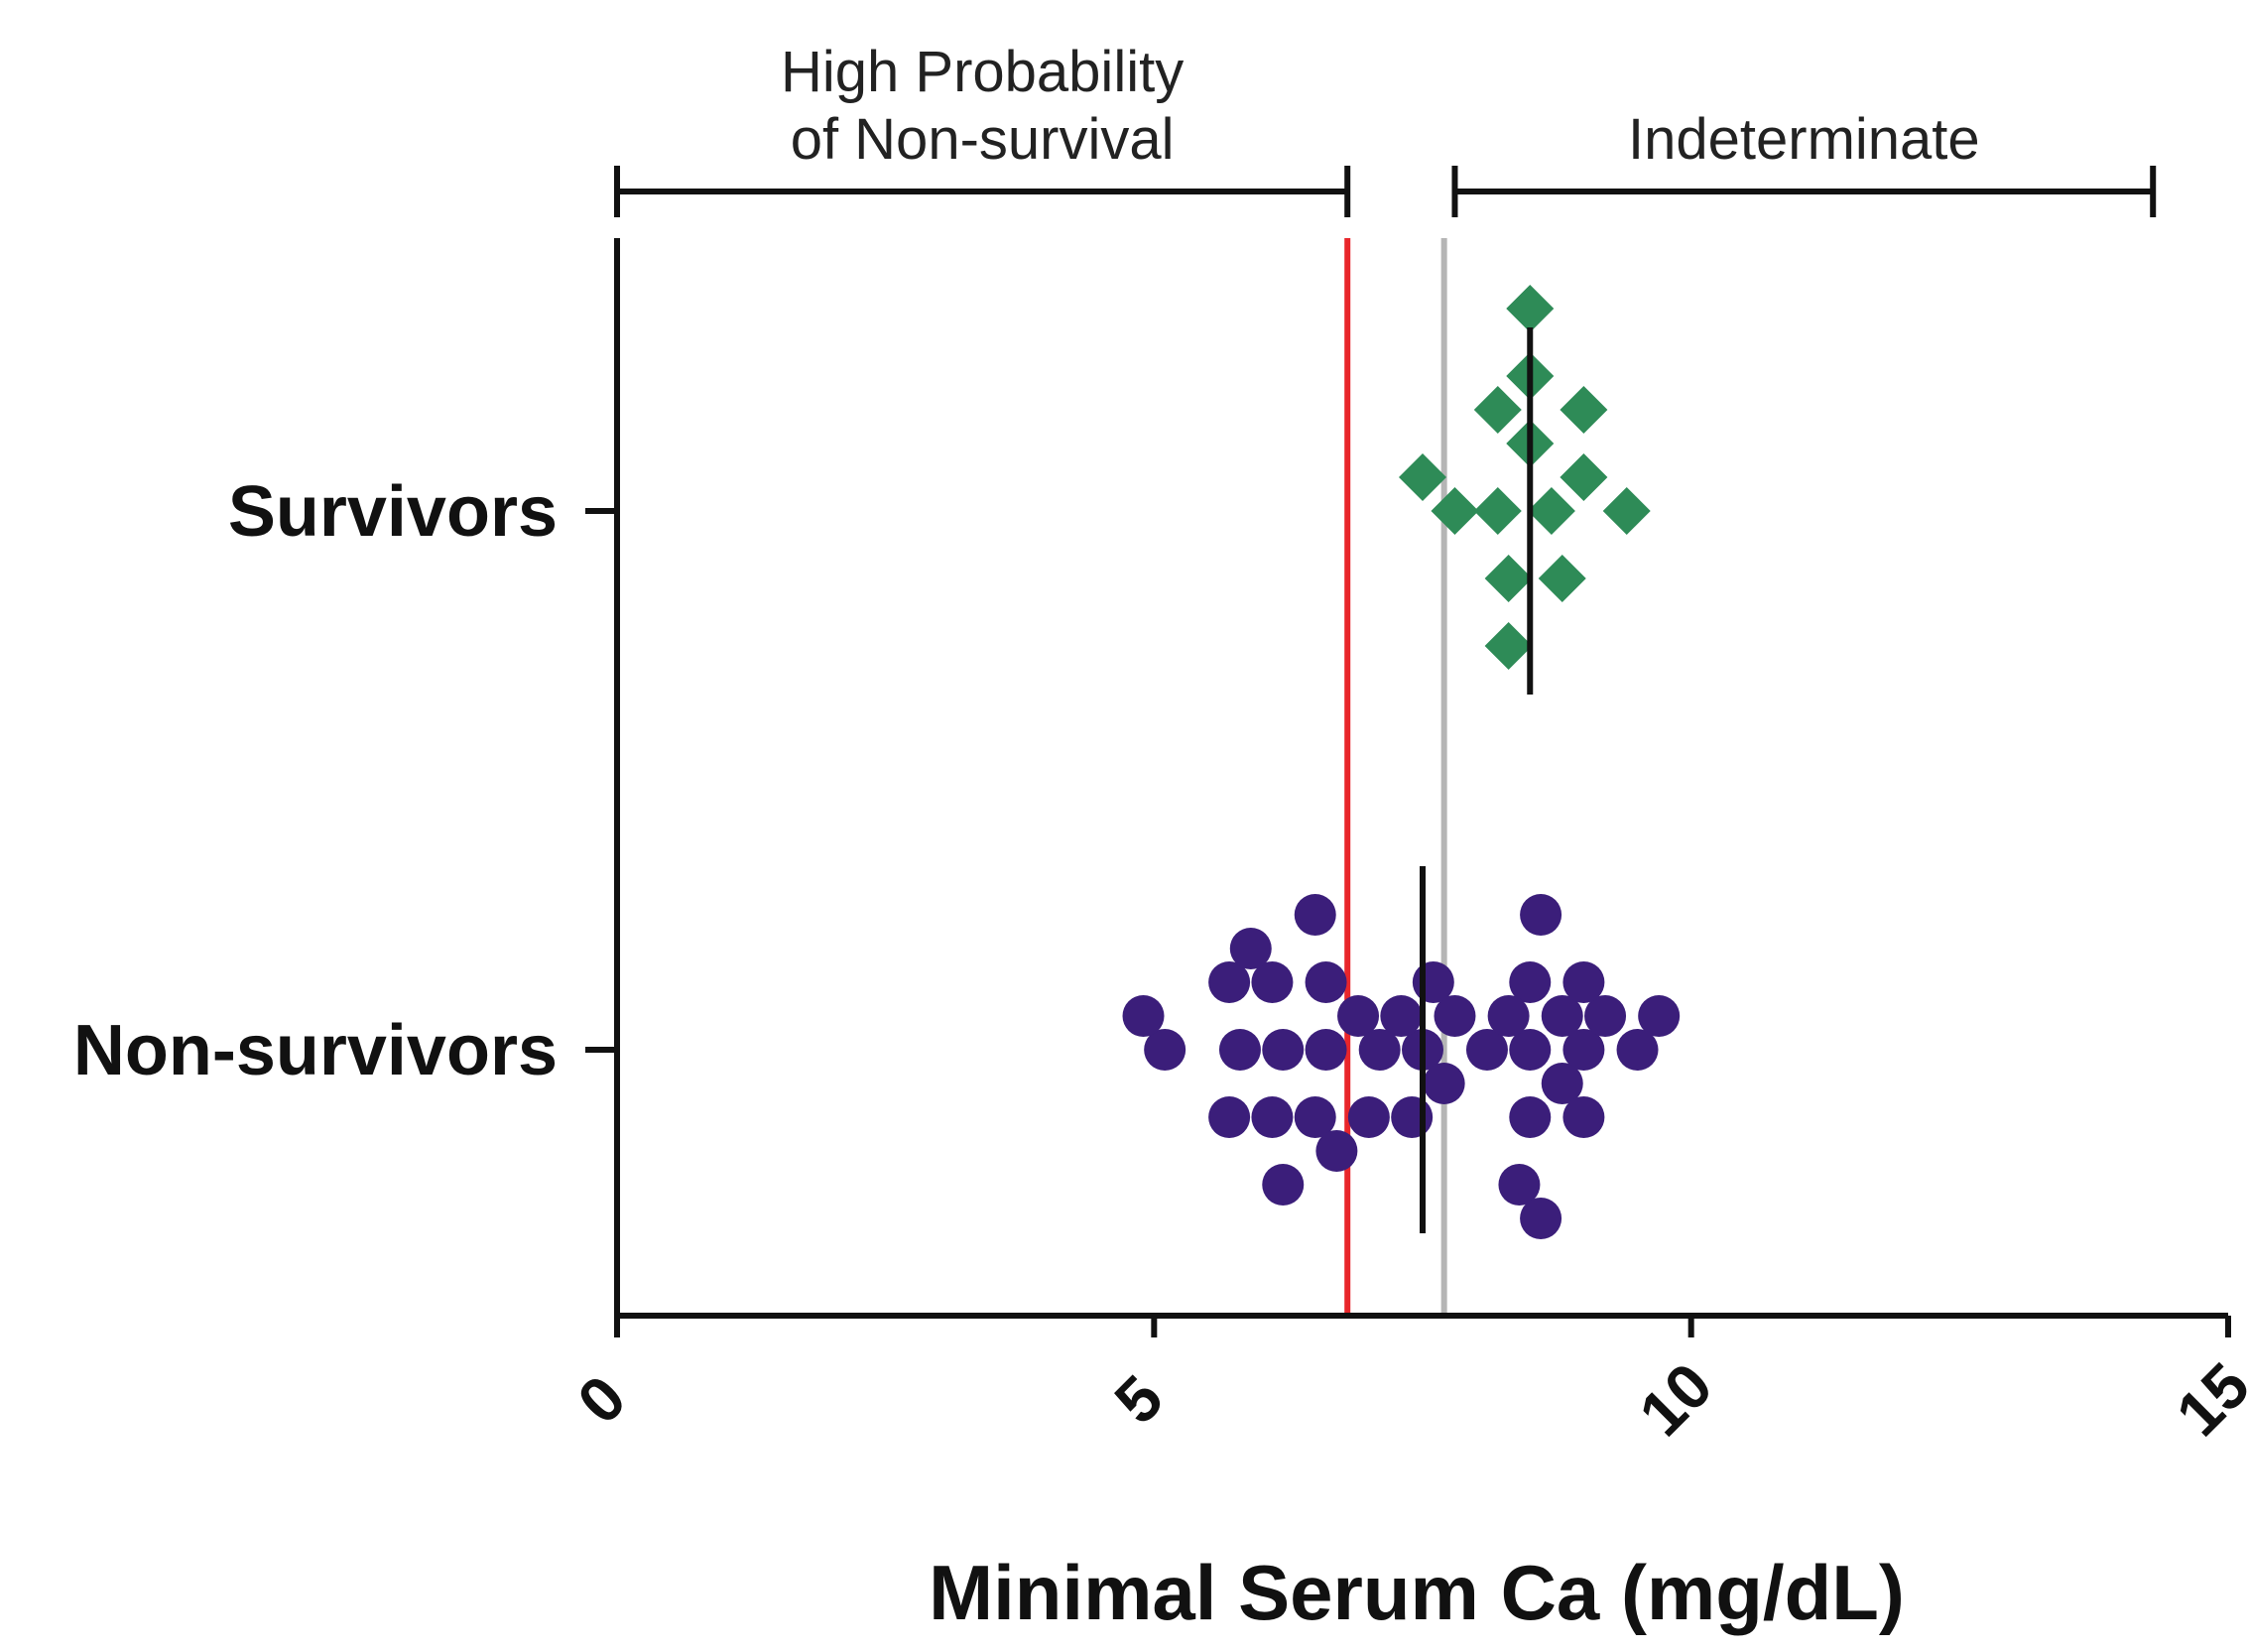 The image size is (2248, 1652). Describe the element at coordinates (982, 191) in the screenshot. I see `high-probability-bracket` at that location.